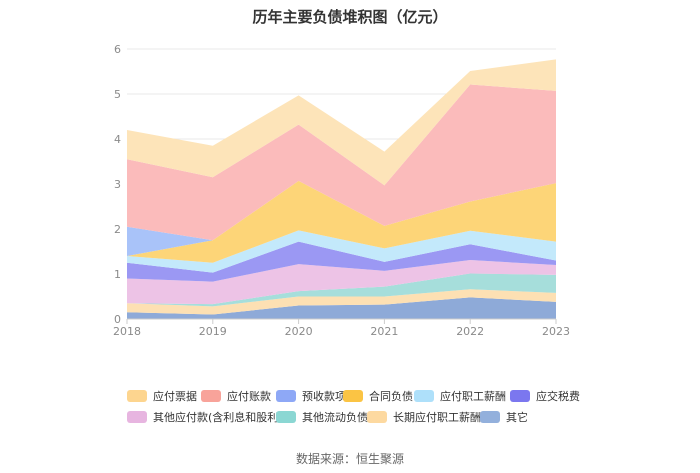 Image resolution: width=700 pixels, height=473 pixels. I want to click on x-tick-label: 2023, so click(556, 331).